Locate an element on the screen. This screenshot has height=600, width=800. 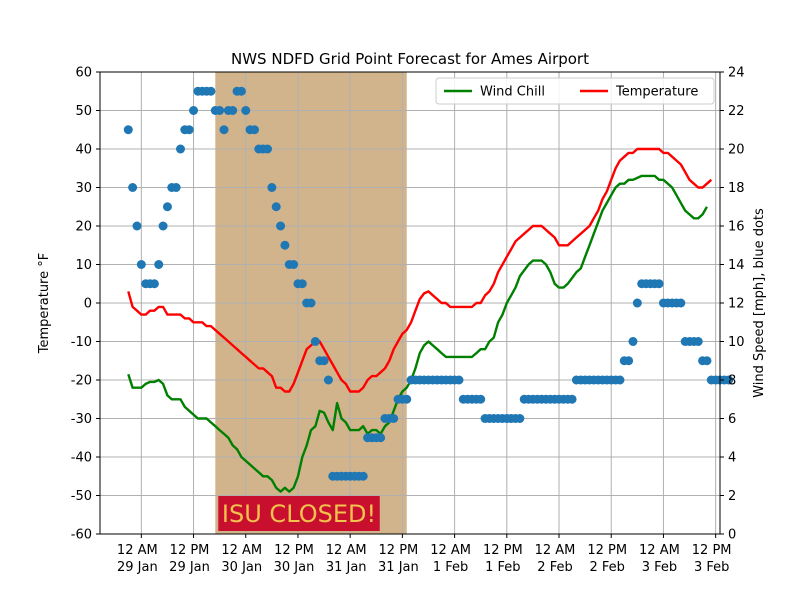
left-tick-label: -60 is located at coordinates (81, 535).